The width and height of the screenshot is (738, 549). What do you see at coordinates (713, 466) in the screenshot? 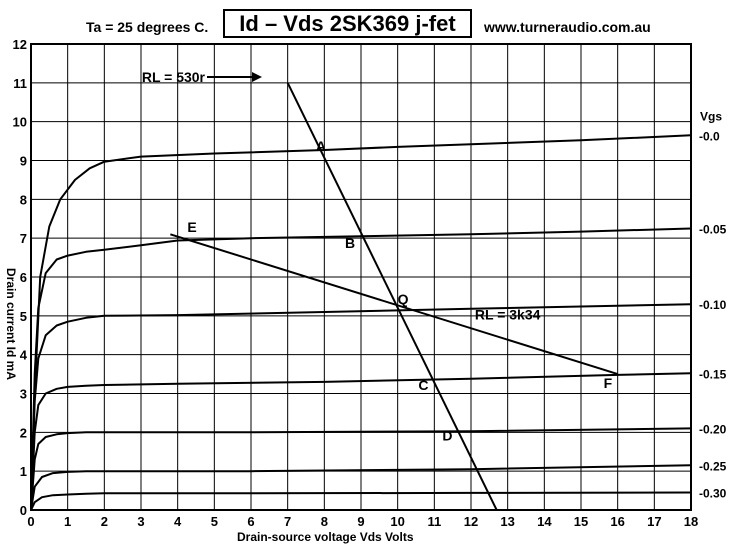
I see `vgs-curve-label: -0.25` at bounding box center [713, 466].